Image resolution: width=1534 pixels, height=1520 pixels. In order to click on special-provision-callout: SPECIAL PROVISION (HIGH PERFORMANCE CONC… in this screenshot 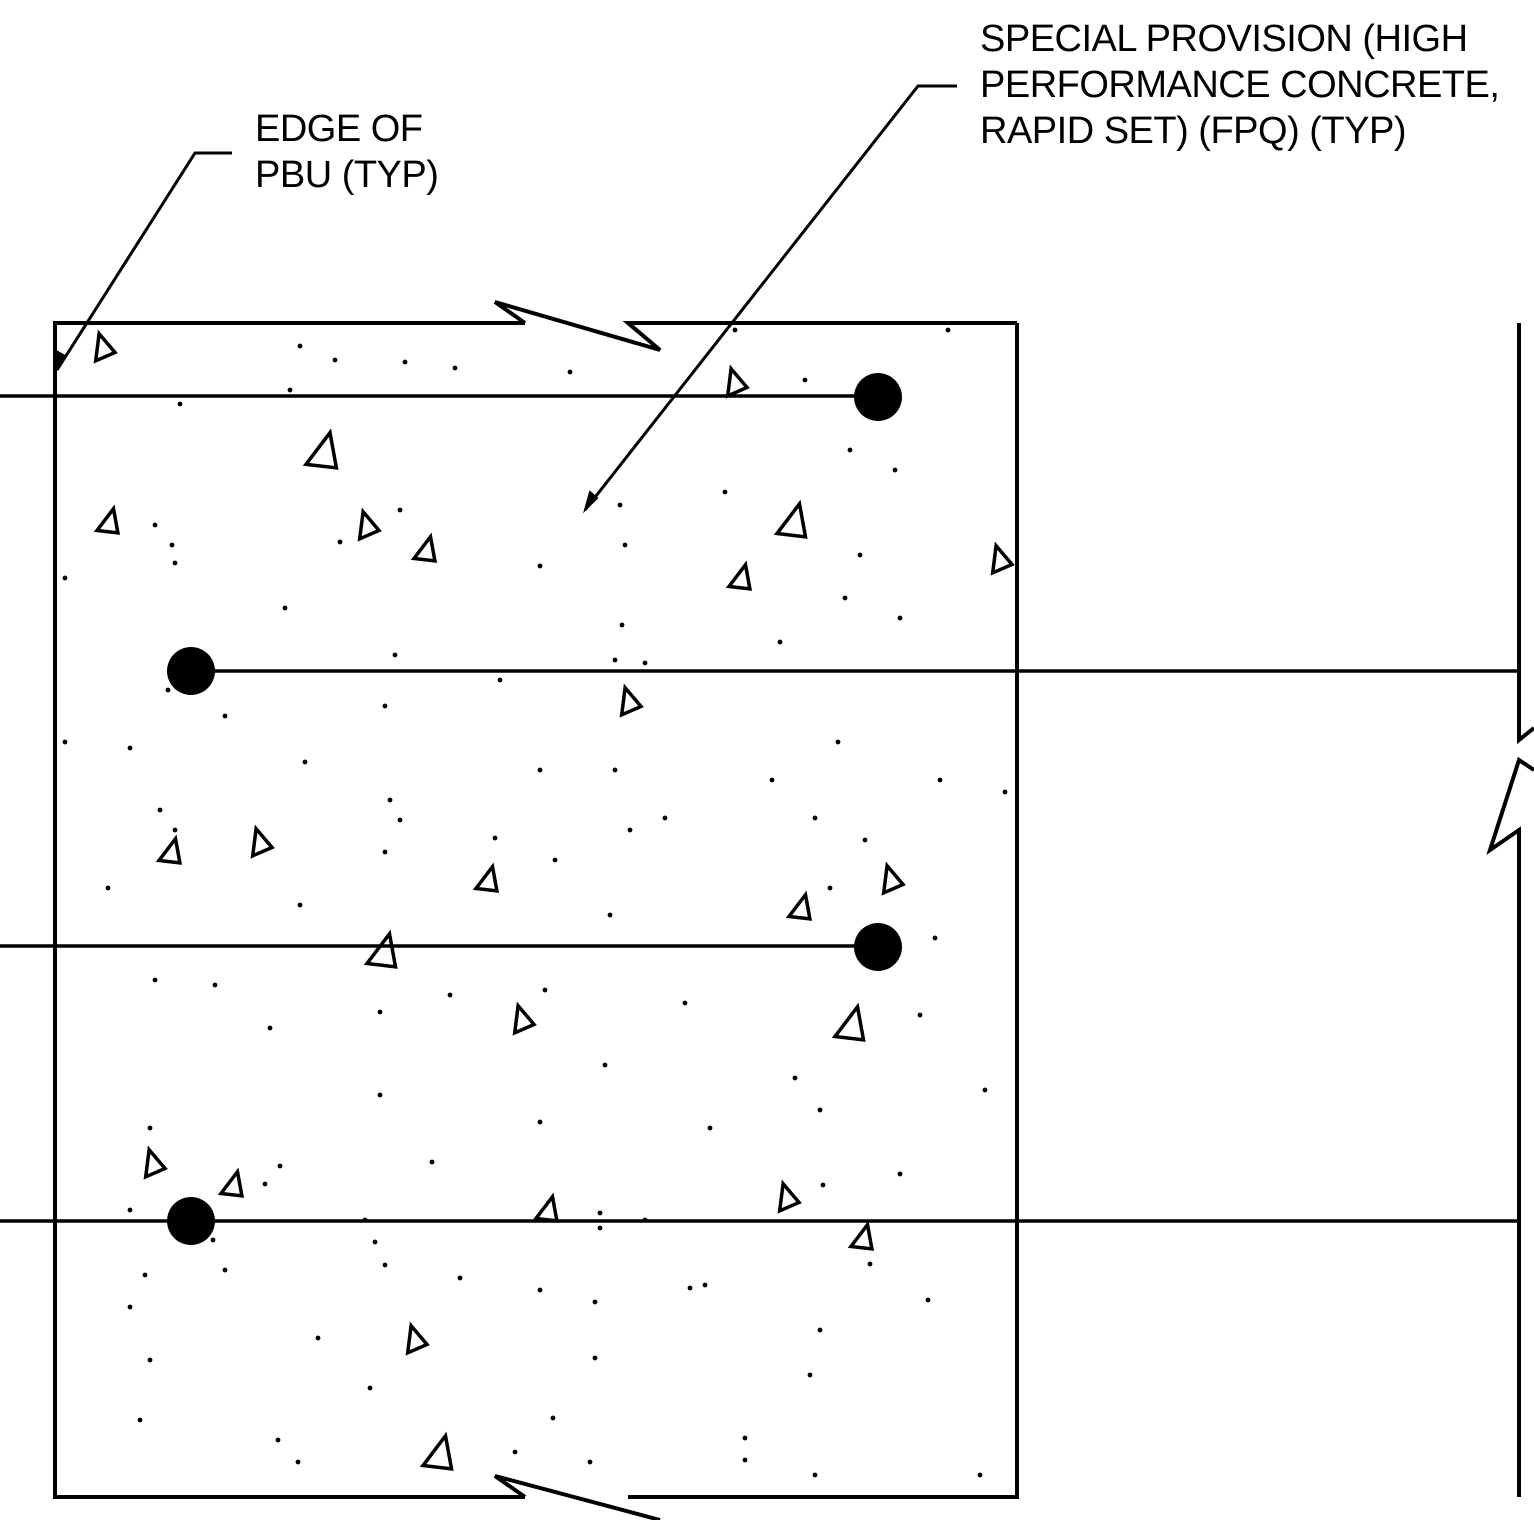, I will do `click(1240, 85)`.